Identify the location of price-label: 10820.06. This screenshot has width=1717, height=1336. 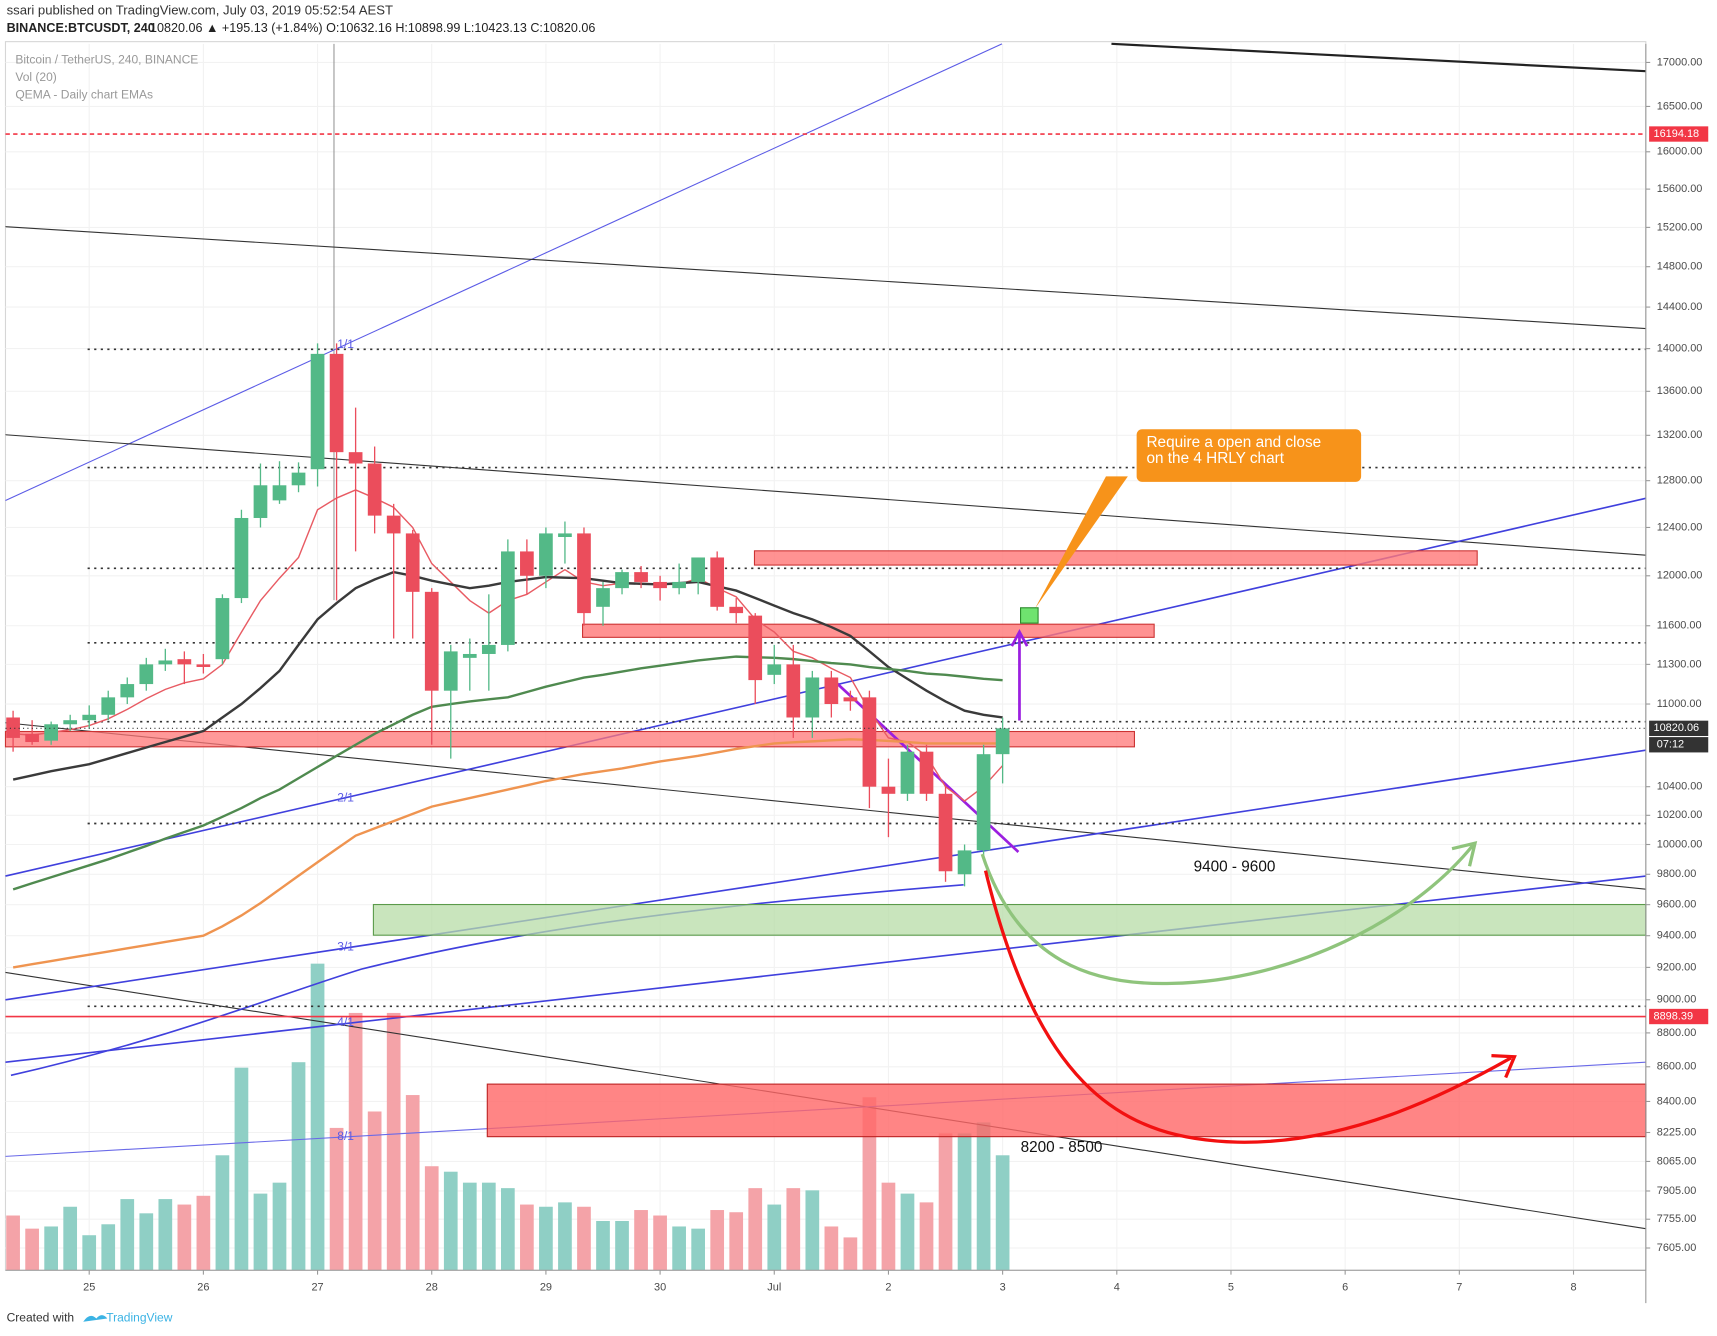
(1676, 728).